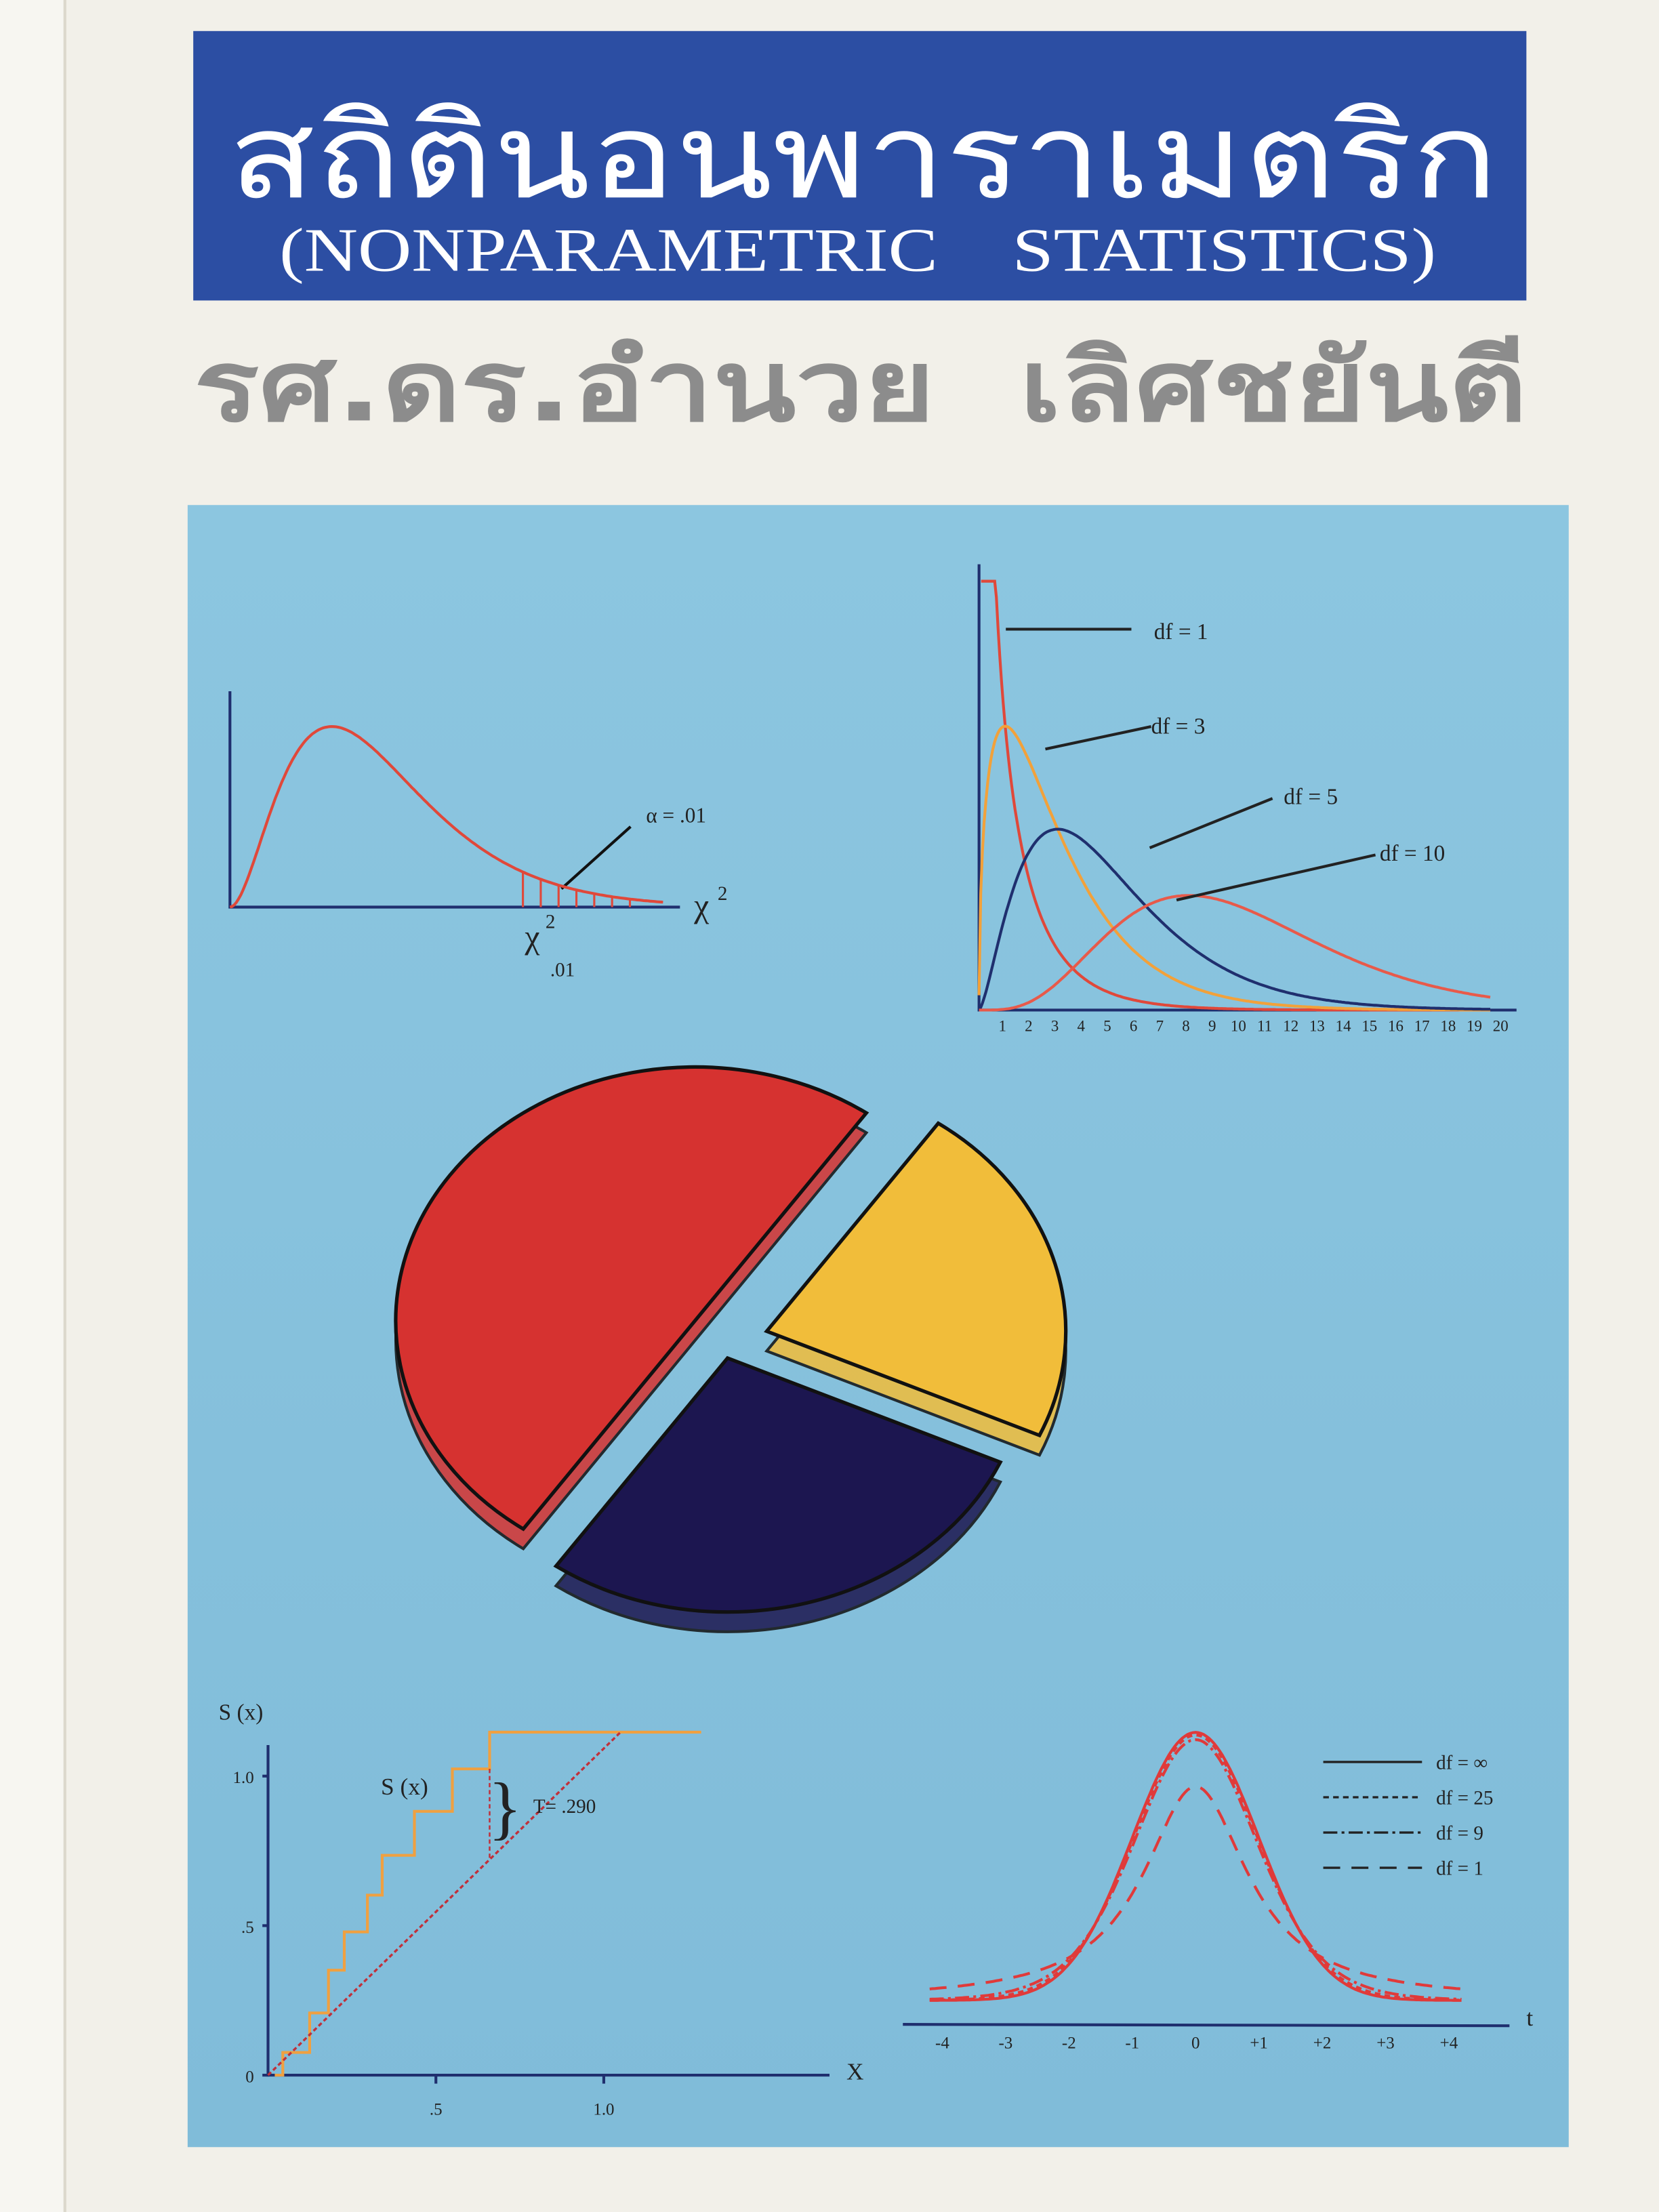 The height and width of the screenshot is (2212, 1659). What do you see at coordinates (1462, 1763) in the screenshot?
I see `legend-label: df = ∞` at bounding box center [1462, 1763].